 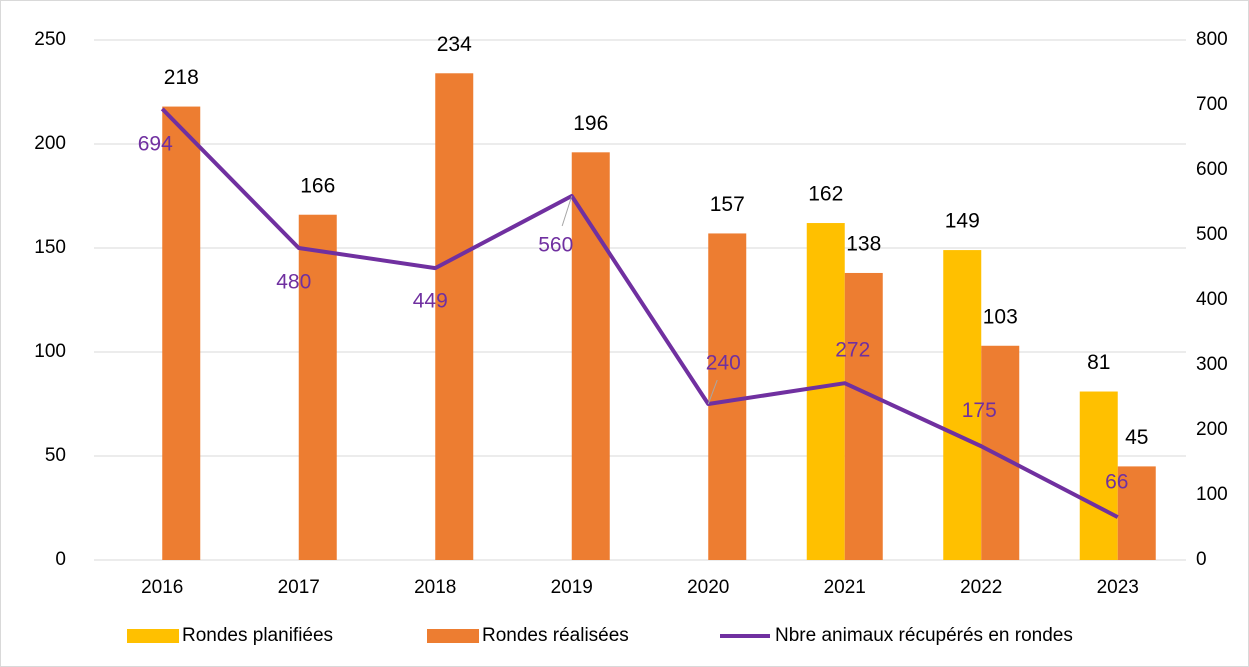 What do you see at coordinates (981, 587) in the screenshot?
I see `x-tick-label: 2022` at bounding box center [981, 587].